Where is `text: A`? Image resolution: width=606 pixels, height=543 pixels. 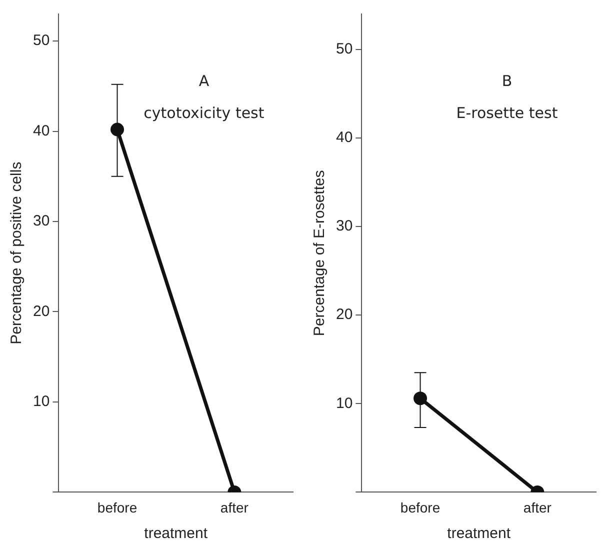
text: A is located at coordinates (204, 81).